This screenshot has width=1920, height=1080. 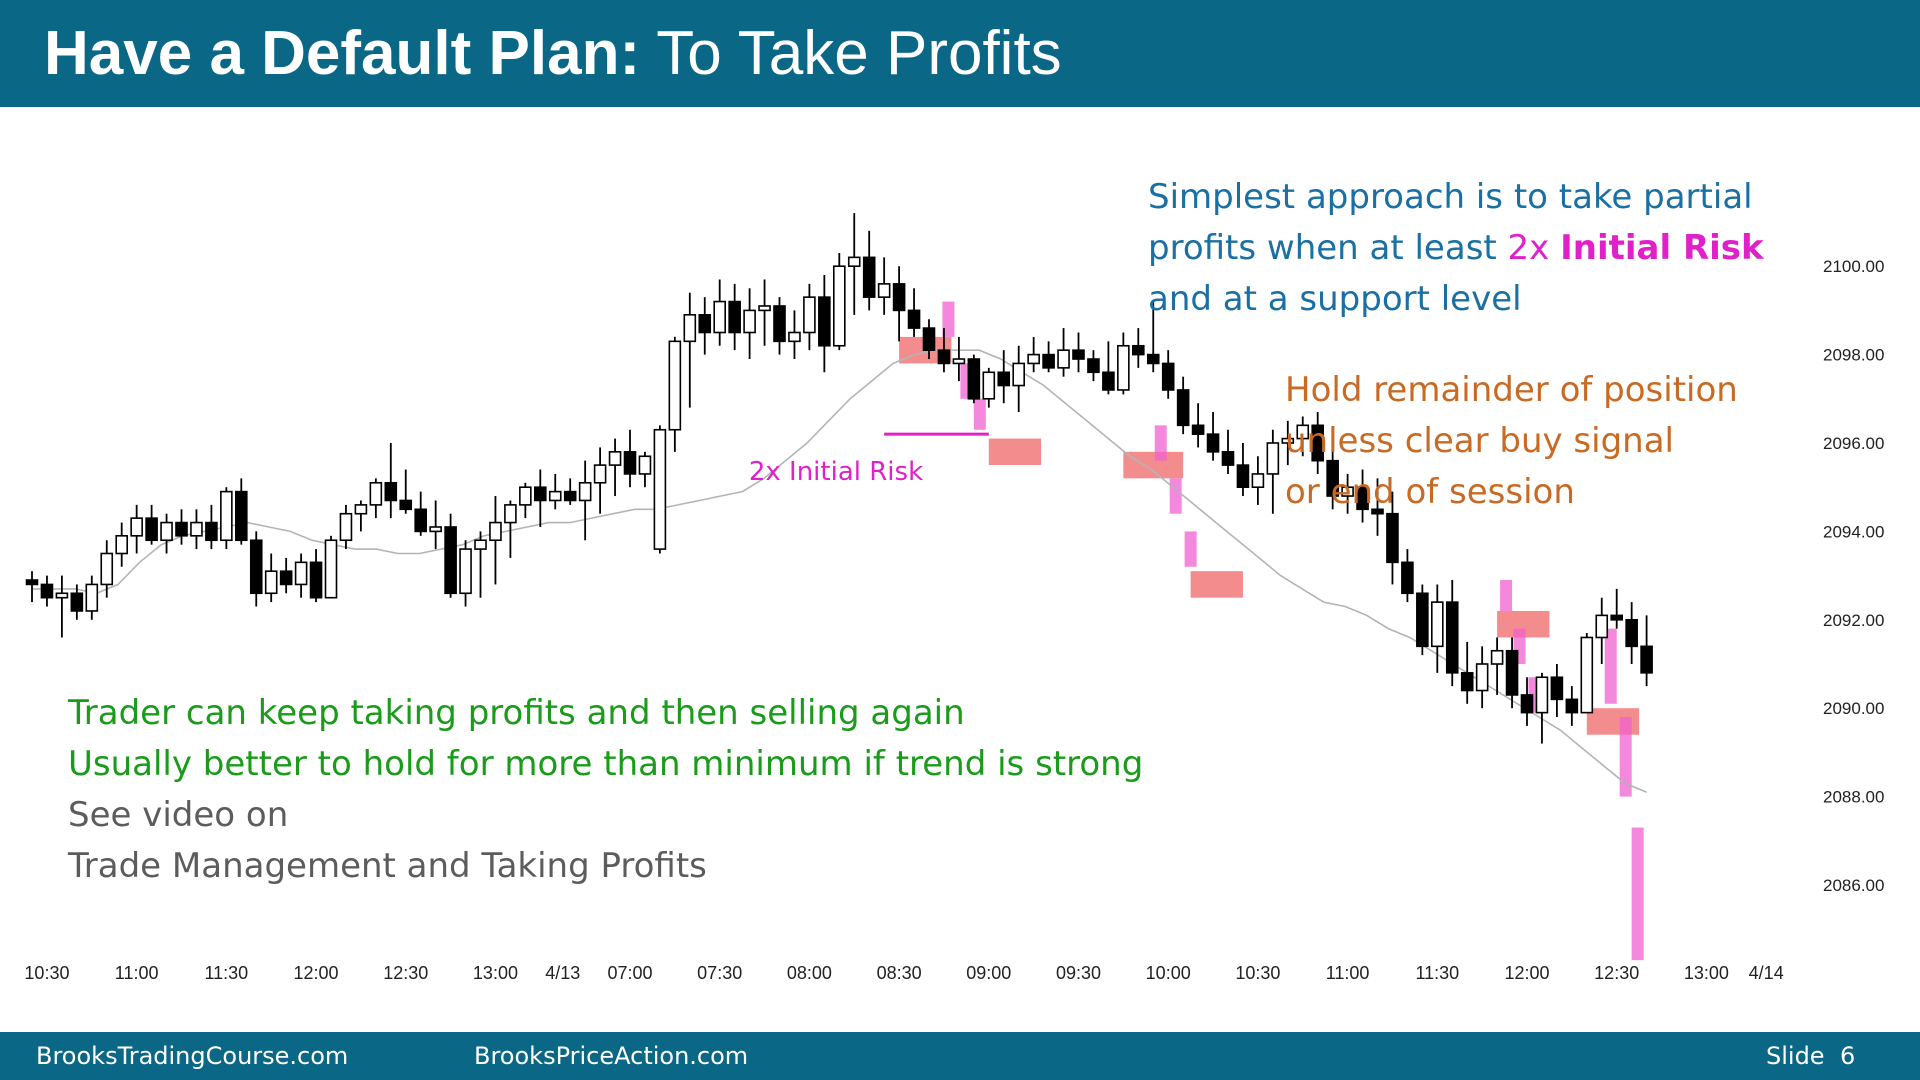 What do you see at coordinates (1853, 531) in the screenshot?
I see `y-tick-label: 2094.00` at bounding box center [1853, 531].